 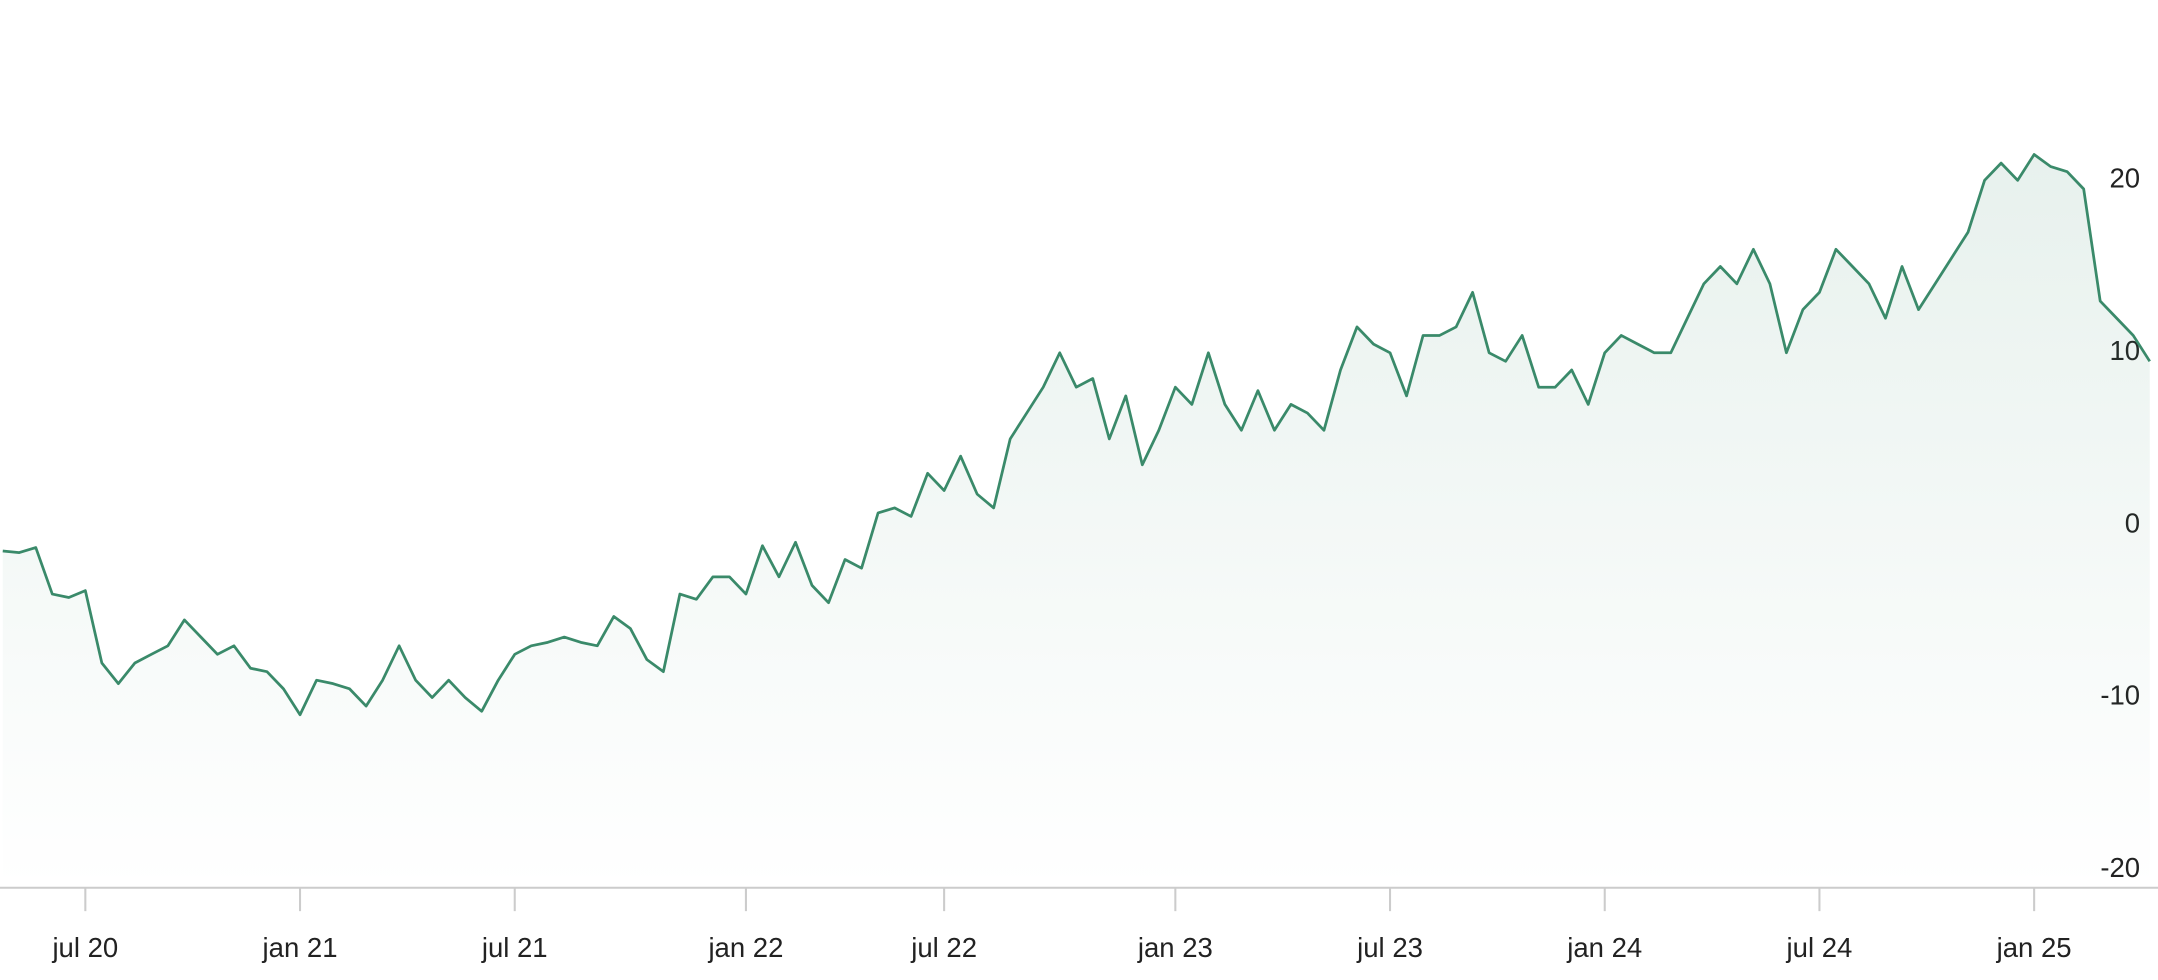 I want to click on x-tick-label: jan 23, so click(x=1175, y=947).